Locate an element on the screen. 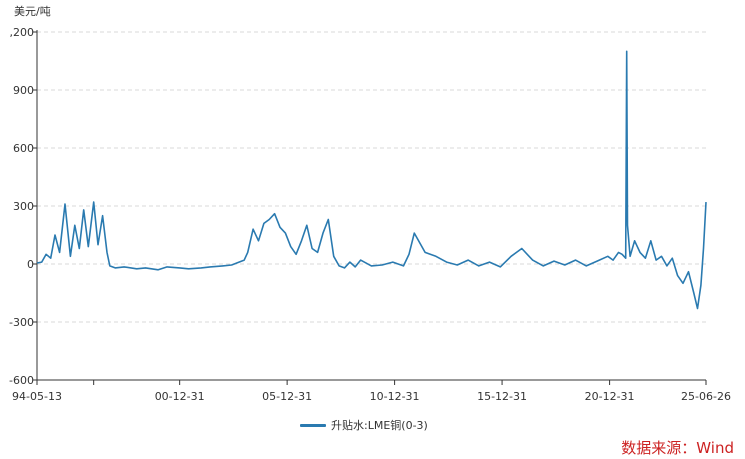 The width and height of the screenshot is (745, 459). source-label: 数据来源：Wind is located at coordinates (677, 448).